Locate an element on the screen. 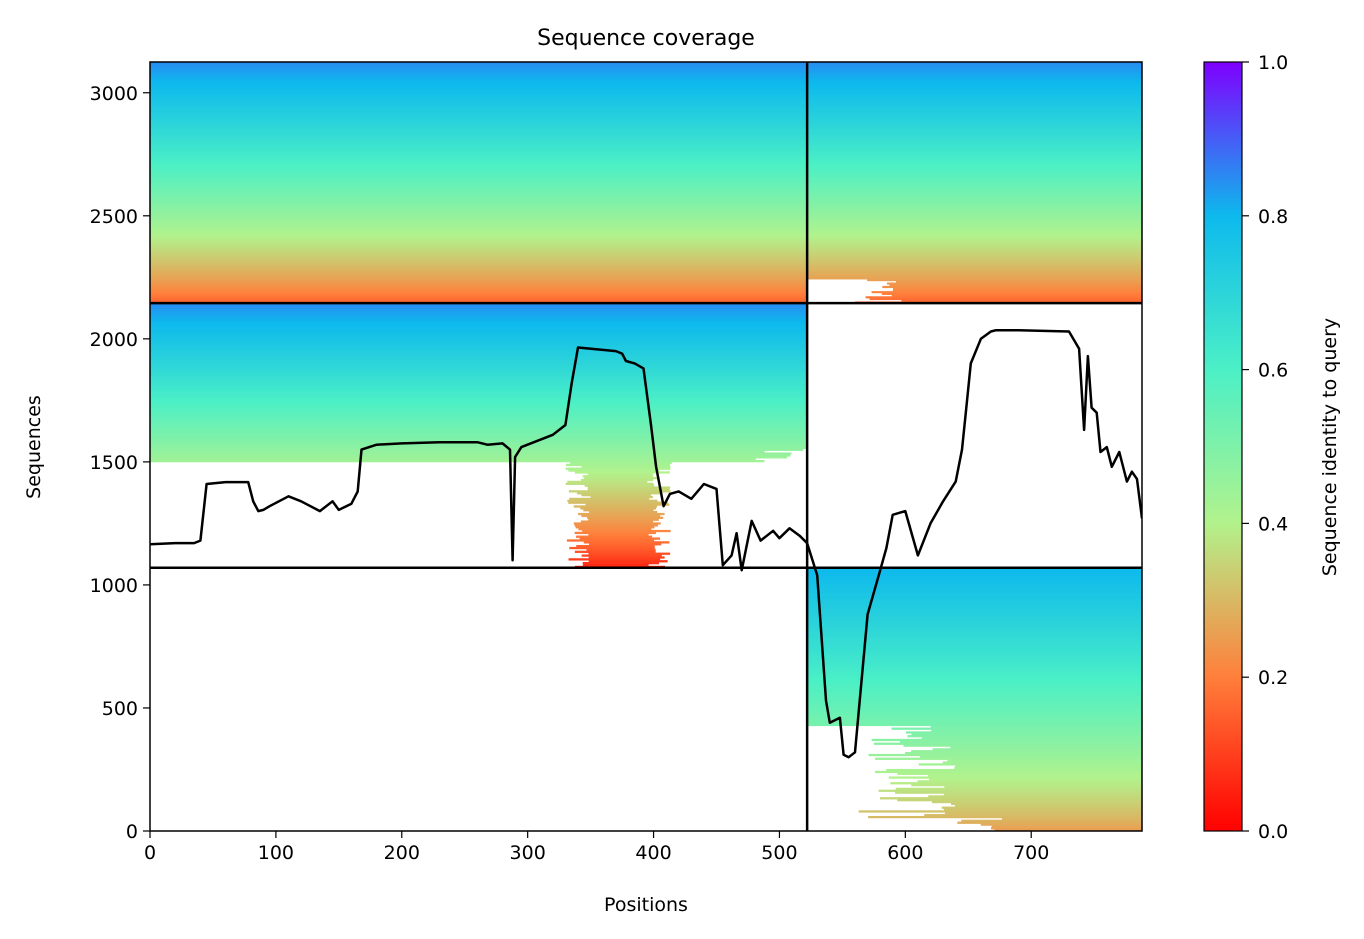  y-axis-label: Sequences is located at coordinates (34, 447).